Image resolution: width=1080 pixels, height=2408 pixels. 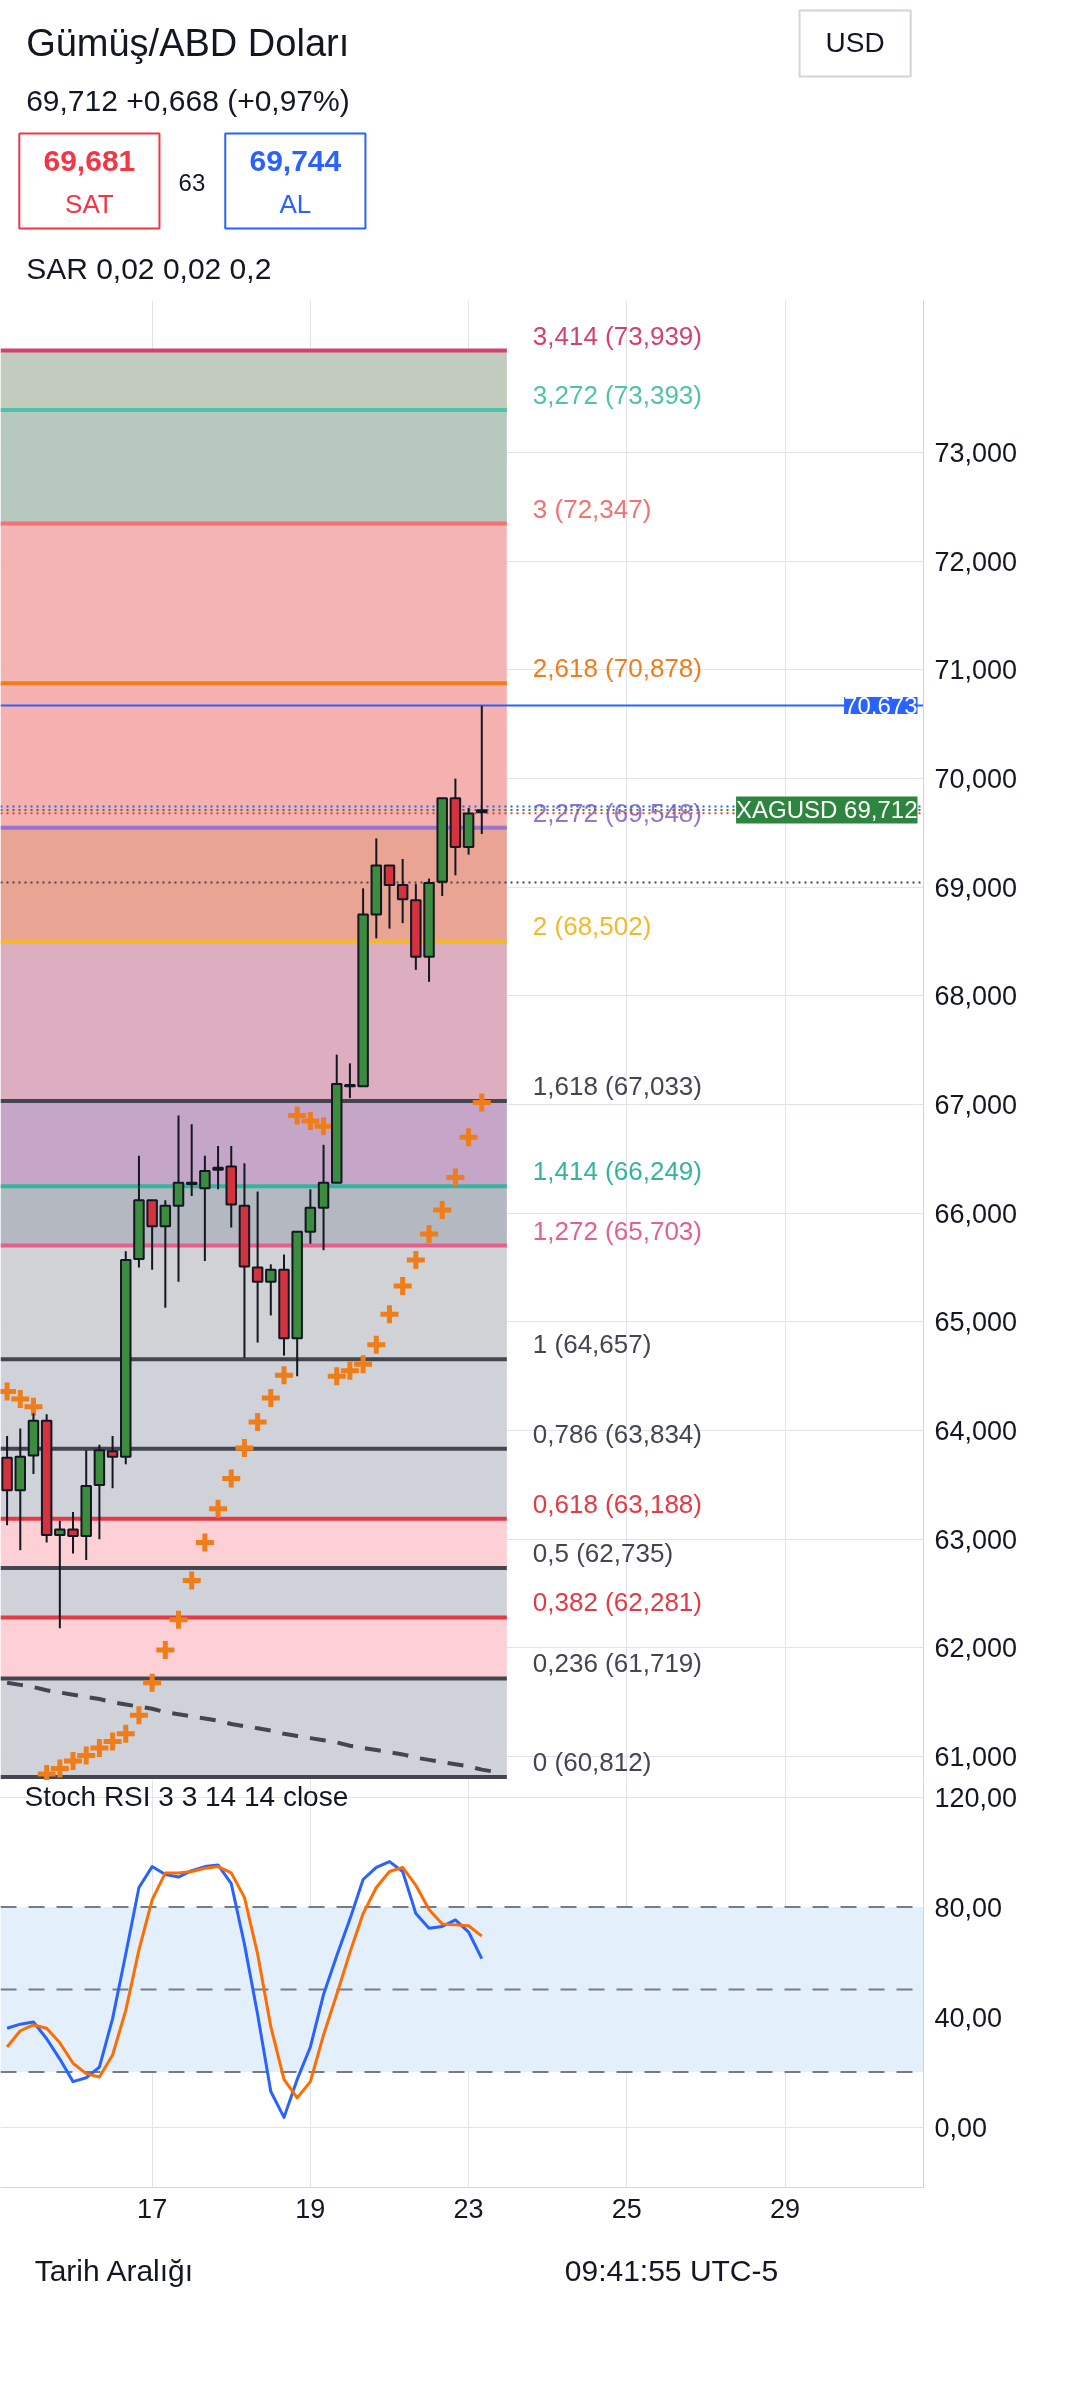 What do you see at coordinates (976, 1797) in the screenshot?
I see `y-tick-label: 120,00` at bounding box center [976, 1797].